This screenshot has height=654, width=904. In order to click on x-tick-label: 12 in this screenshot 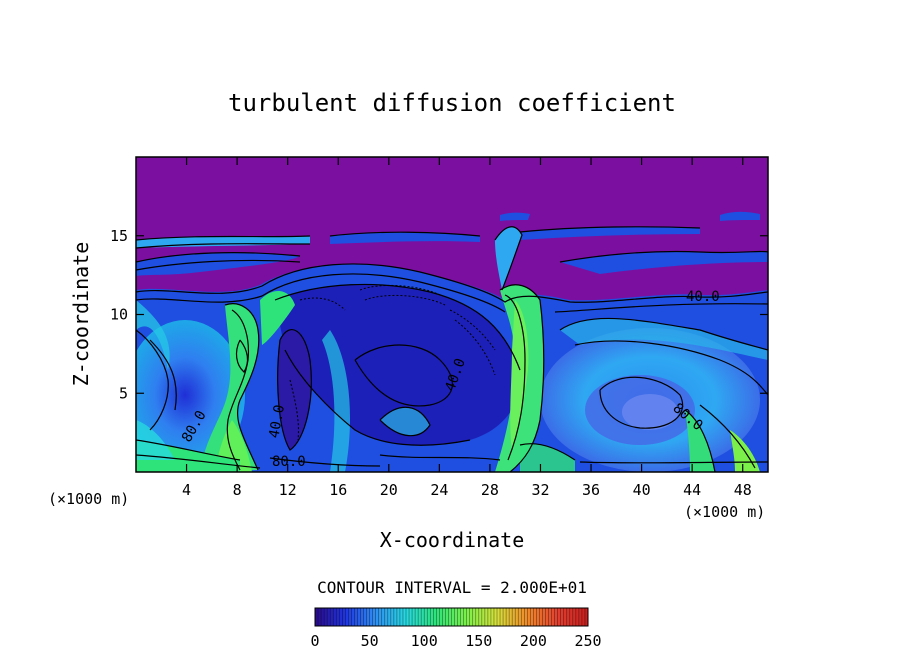, I will do `click(288, 490)`.